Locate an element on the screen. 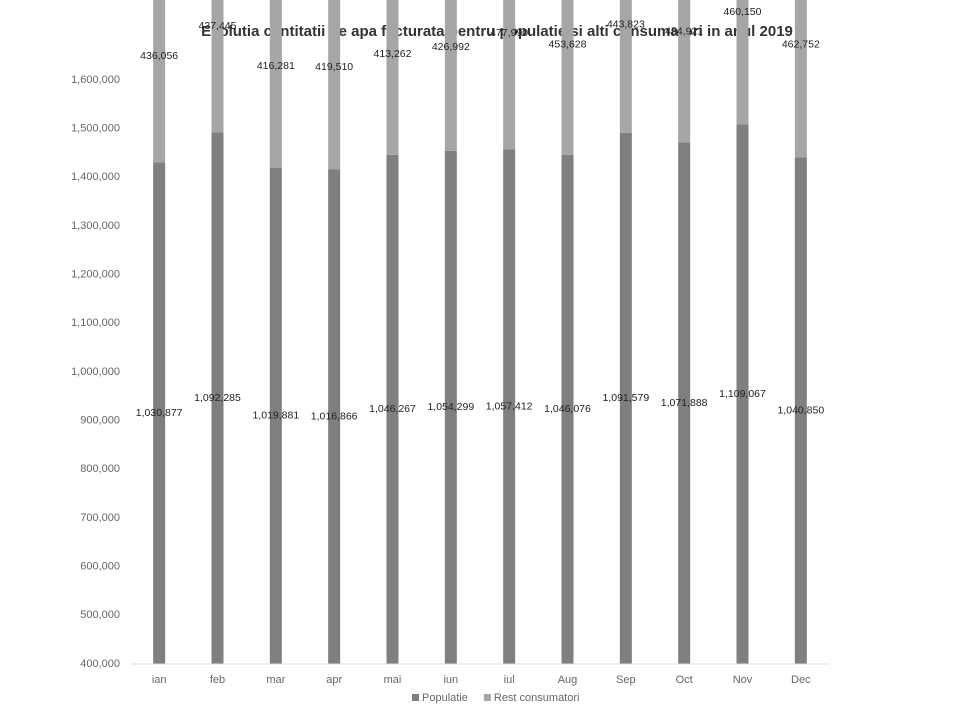 The image size is (970, 709). x-tick-label: ian is located at coordinates (159, 680).